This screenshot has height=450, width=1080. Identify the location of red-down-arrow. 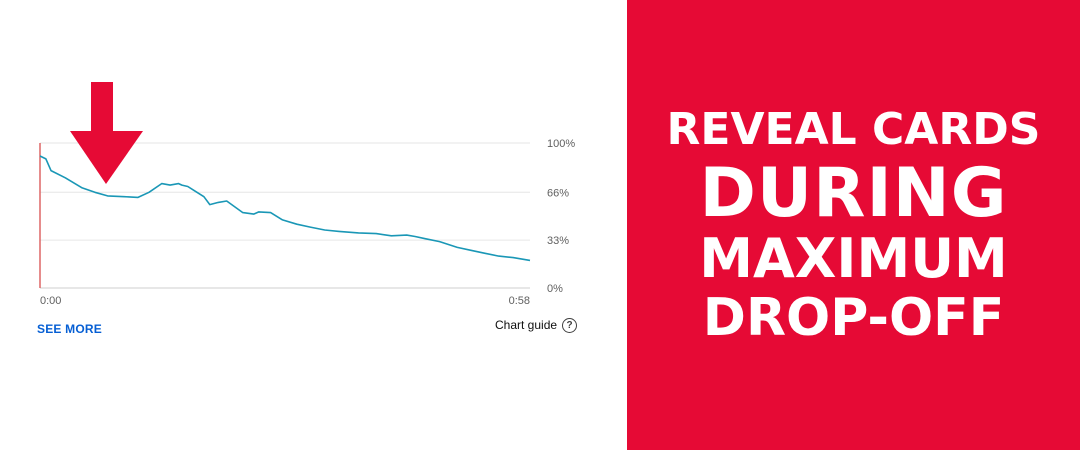
(106, 133).